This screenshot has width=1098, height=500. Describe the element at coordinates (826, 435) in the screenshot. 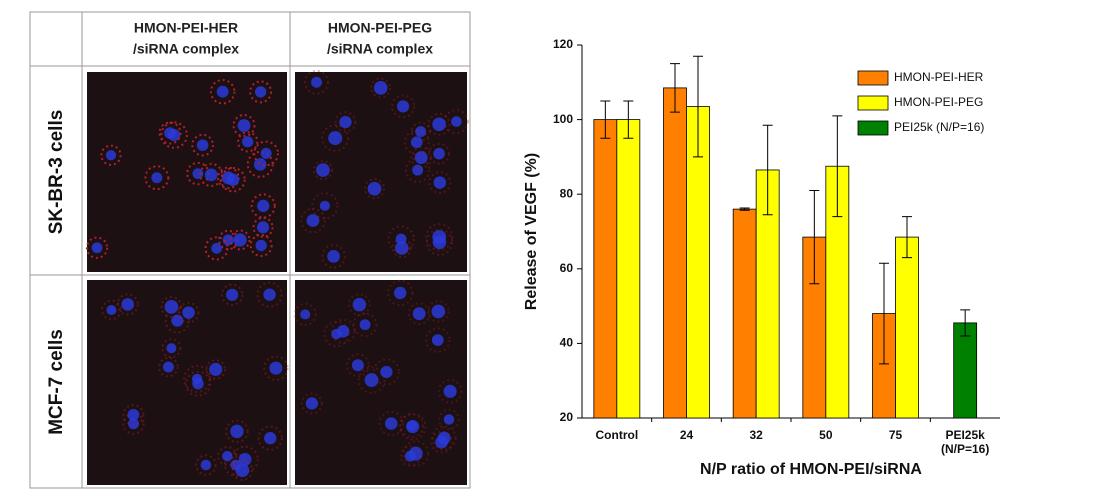

I see `x-tick-label: 50` at that location.